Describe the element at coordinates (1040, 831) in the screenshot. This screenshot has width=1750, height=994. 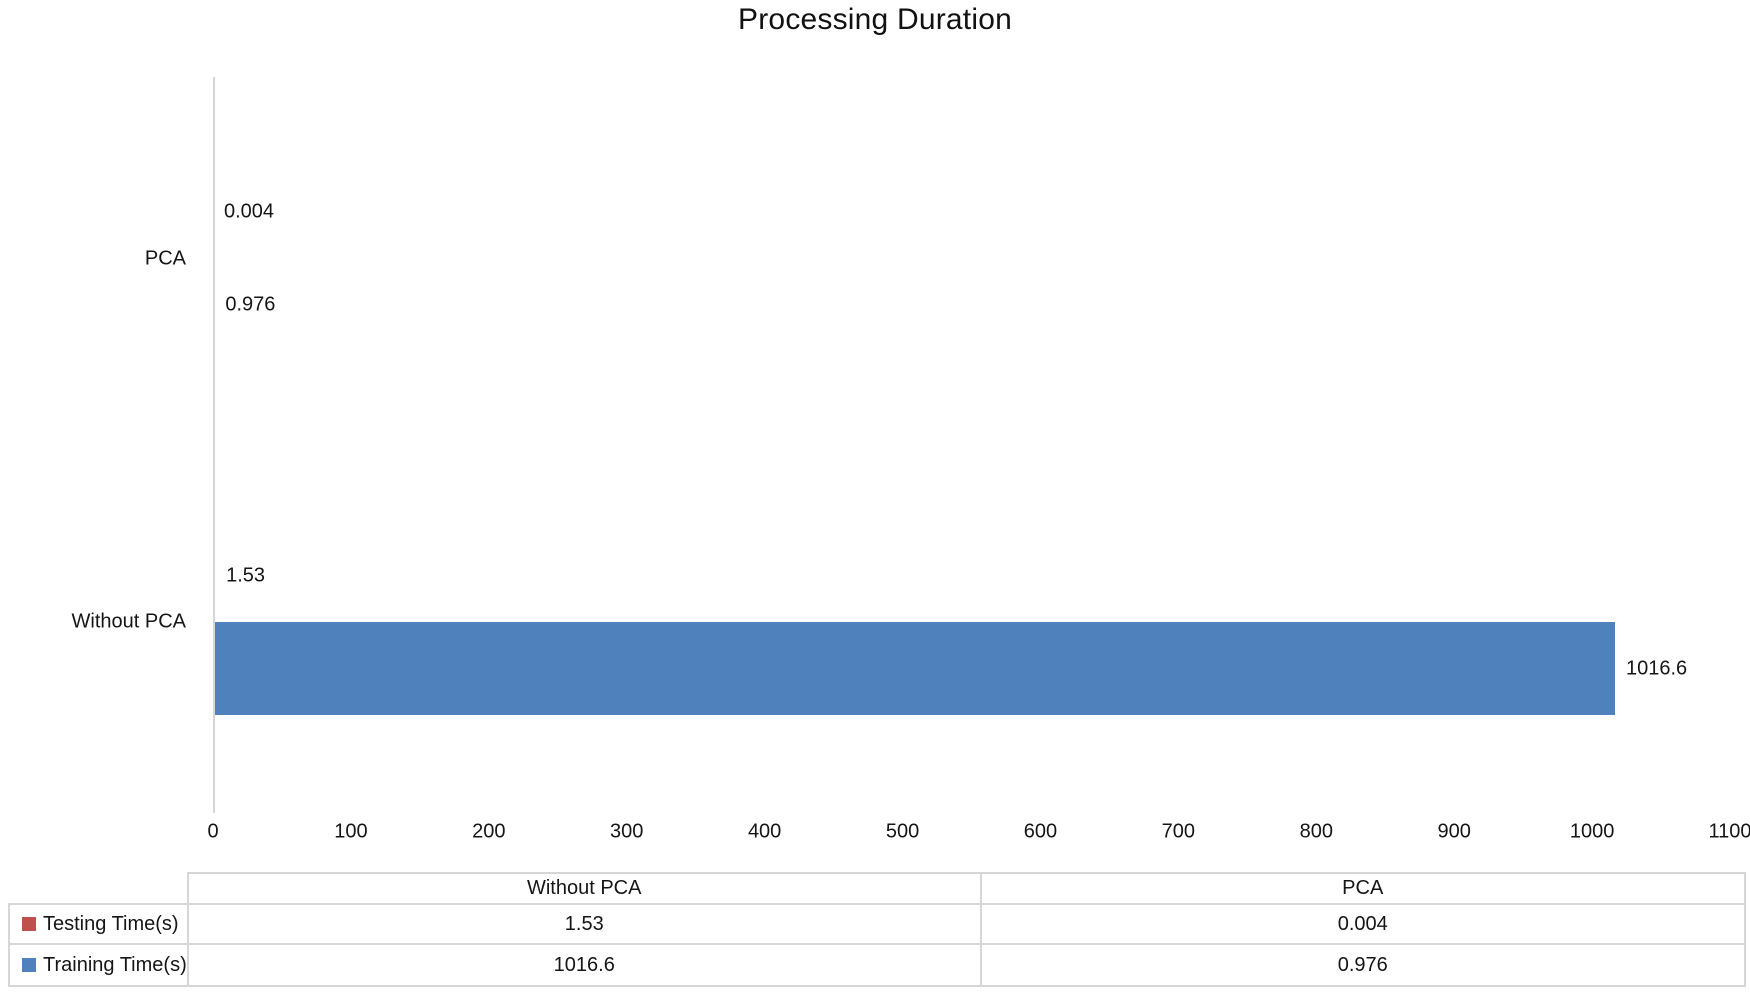
I see `x-axis-tick-label-600: 600` at that location.